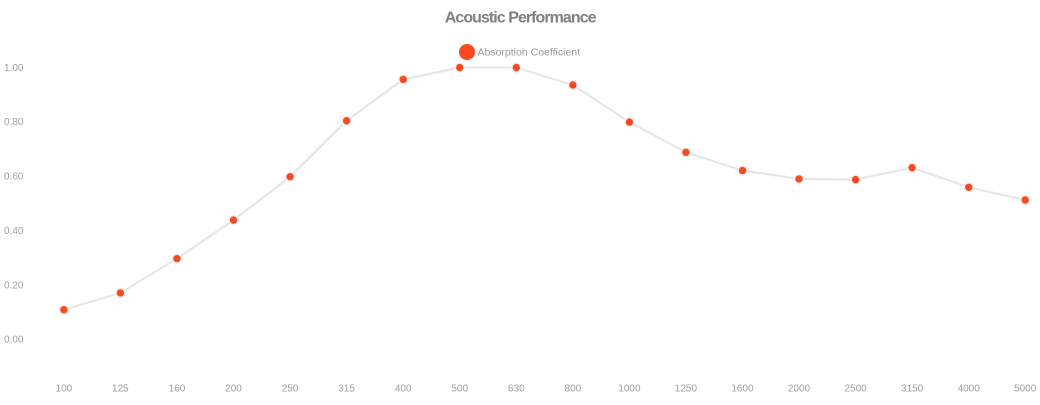 The height and width of the screenshot is (405, 1040). I want to click on svg-text: 500, so click(459, 389).